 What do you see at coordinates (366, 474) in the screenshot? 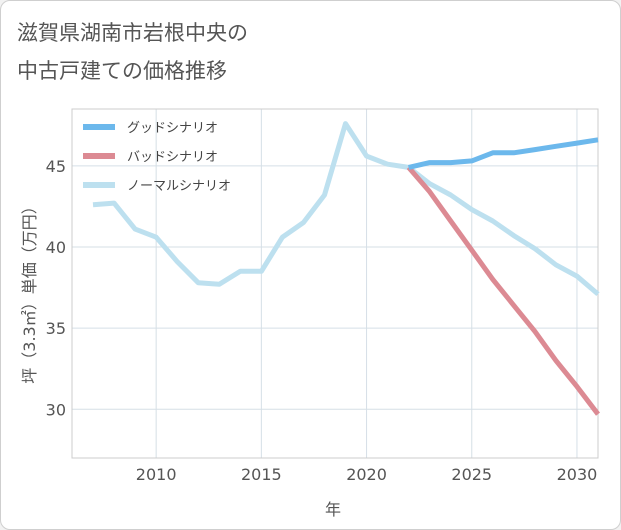
I see `x-tick-label: 2020` at bounding box center [366, 474].